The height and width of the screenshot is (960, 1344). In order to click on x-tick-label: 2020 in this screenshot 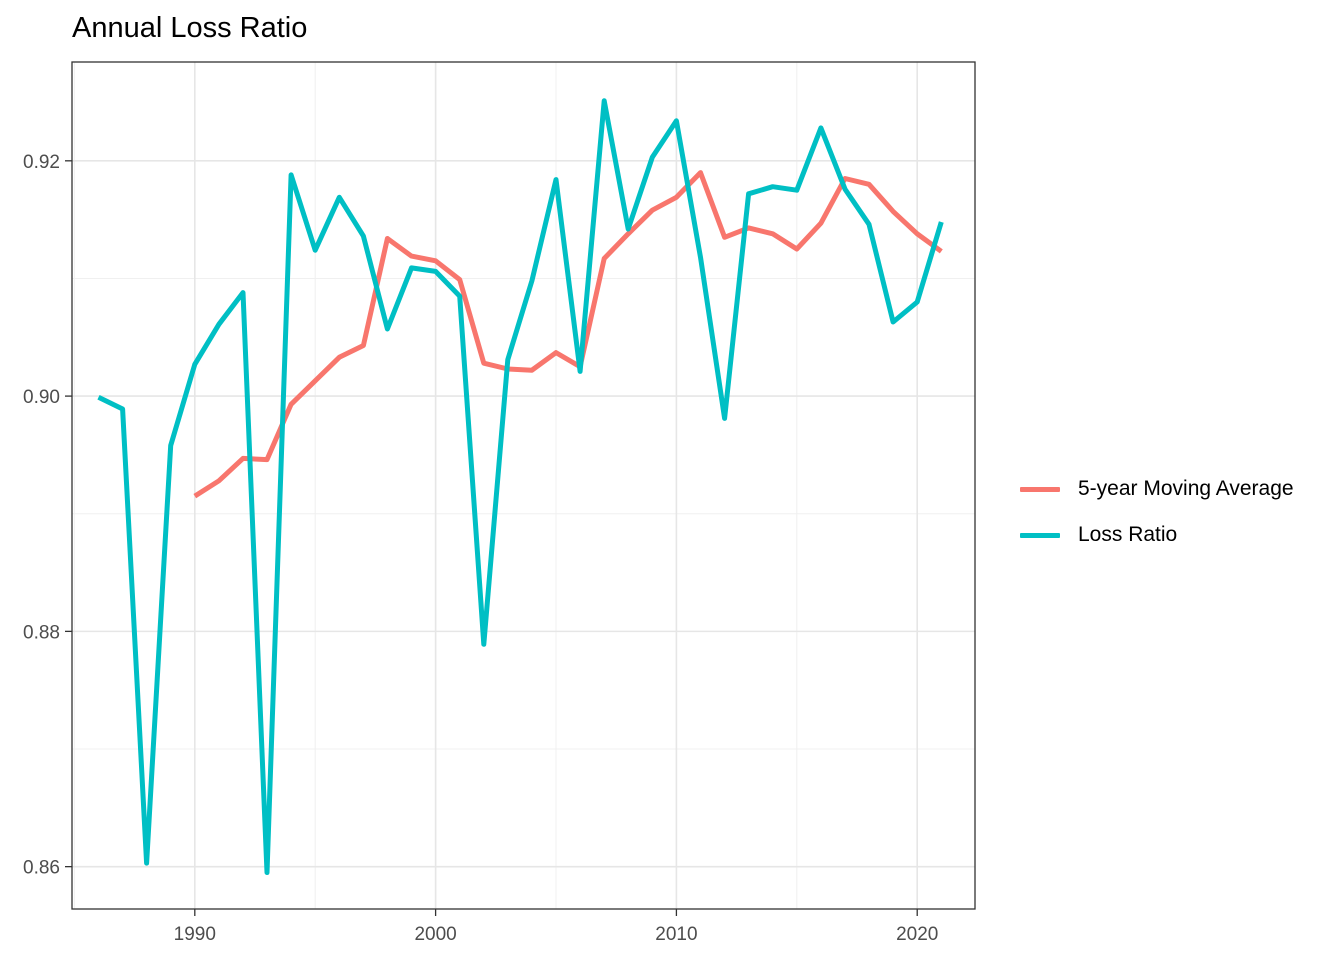, I will do `click(917, 934)`.